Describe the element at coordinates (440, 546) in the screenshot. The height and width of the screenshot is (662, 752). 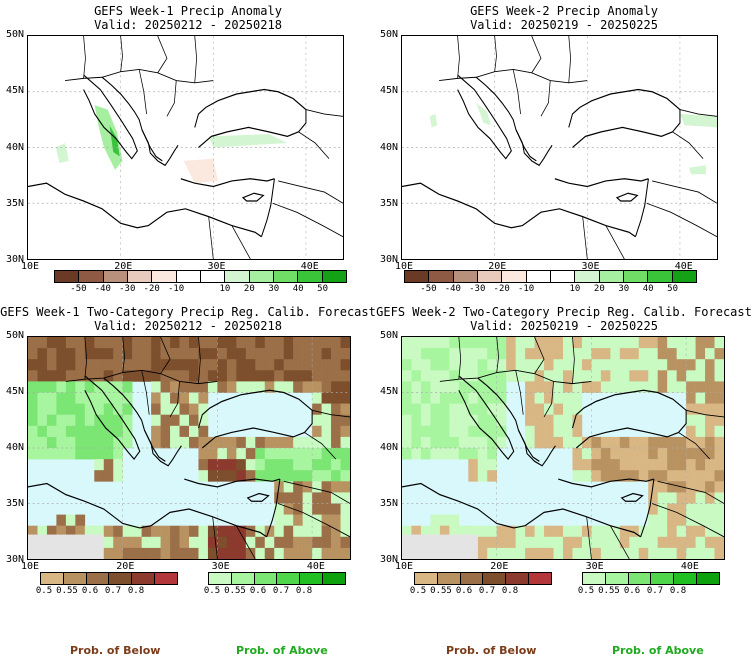
I see `grey-mask` at that location.